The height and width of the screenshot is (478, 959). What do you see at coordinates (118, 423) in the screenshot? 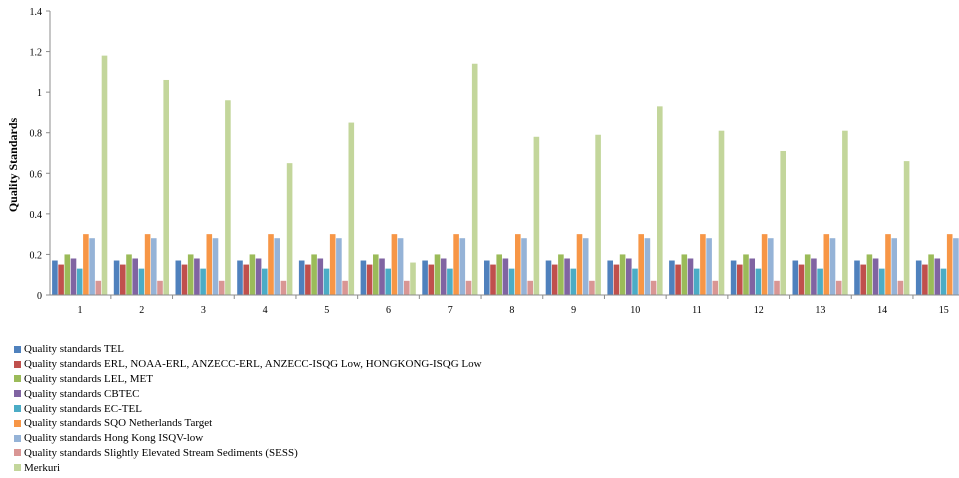
I see `legend-label: Quality standards SQO Netherlands Target` at bounding box center [118, 423].